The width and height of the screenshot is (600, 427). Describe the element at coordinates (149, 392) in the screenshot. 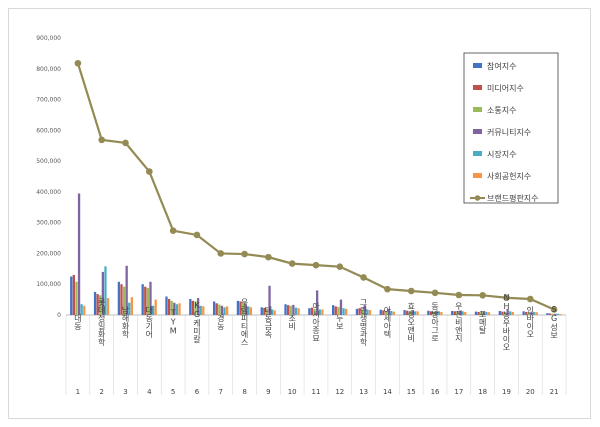

I see `rank-label: 4` at that location.